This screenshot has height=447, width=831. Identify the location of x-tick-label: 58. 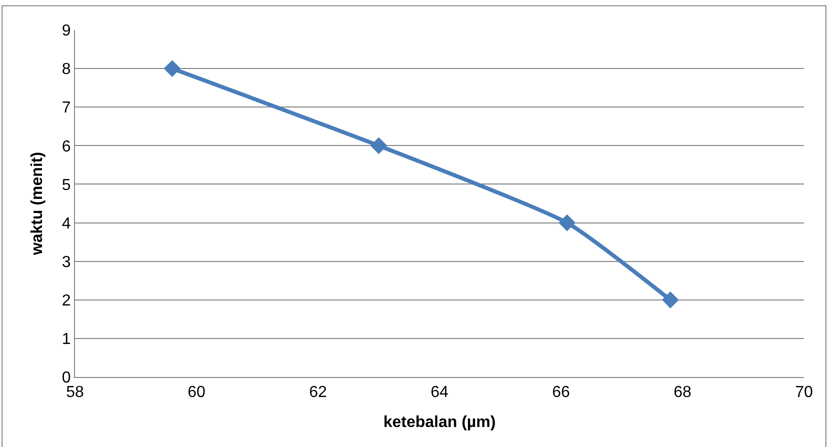
(75, 393).